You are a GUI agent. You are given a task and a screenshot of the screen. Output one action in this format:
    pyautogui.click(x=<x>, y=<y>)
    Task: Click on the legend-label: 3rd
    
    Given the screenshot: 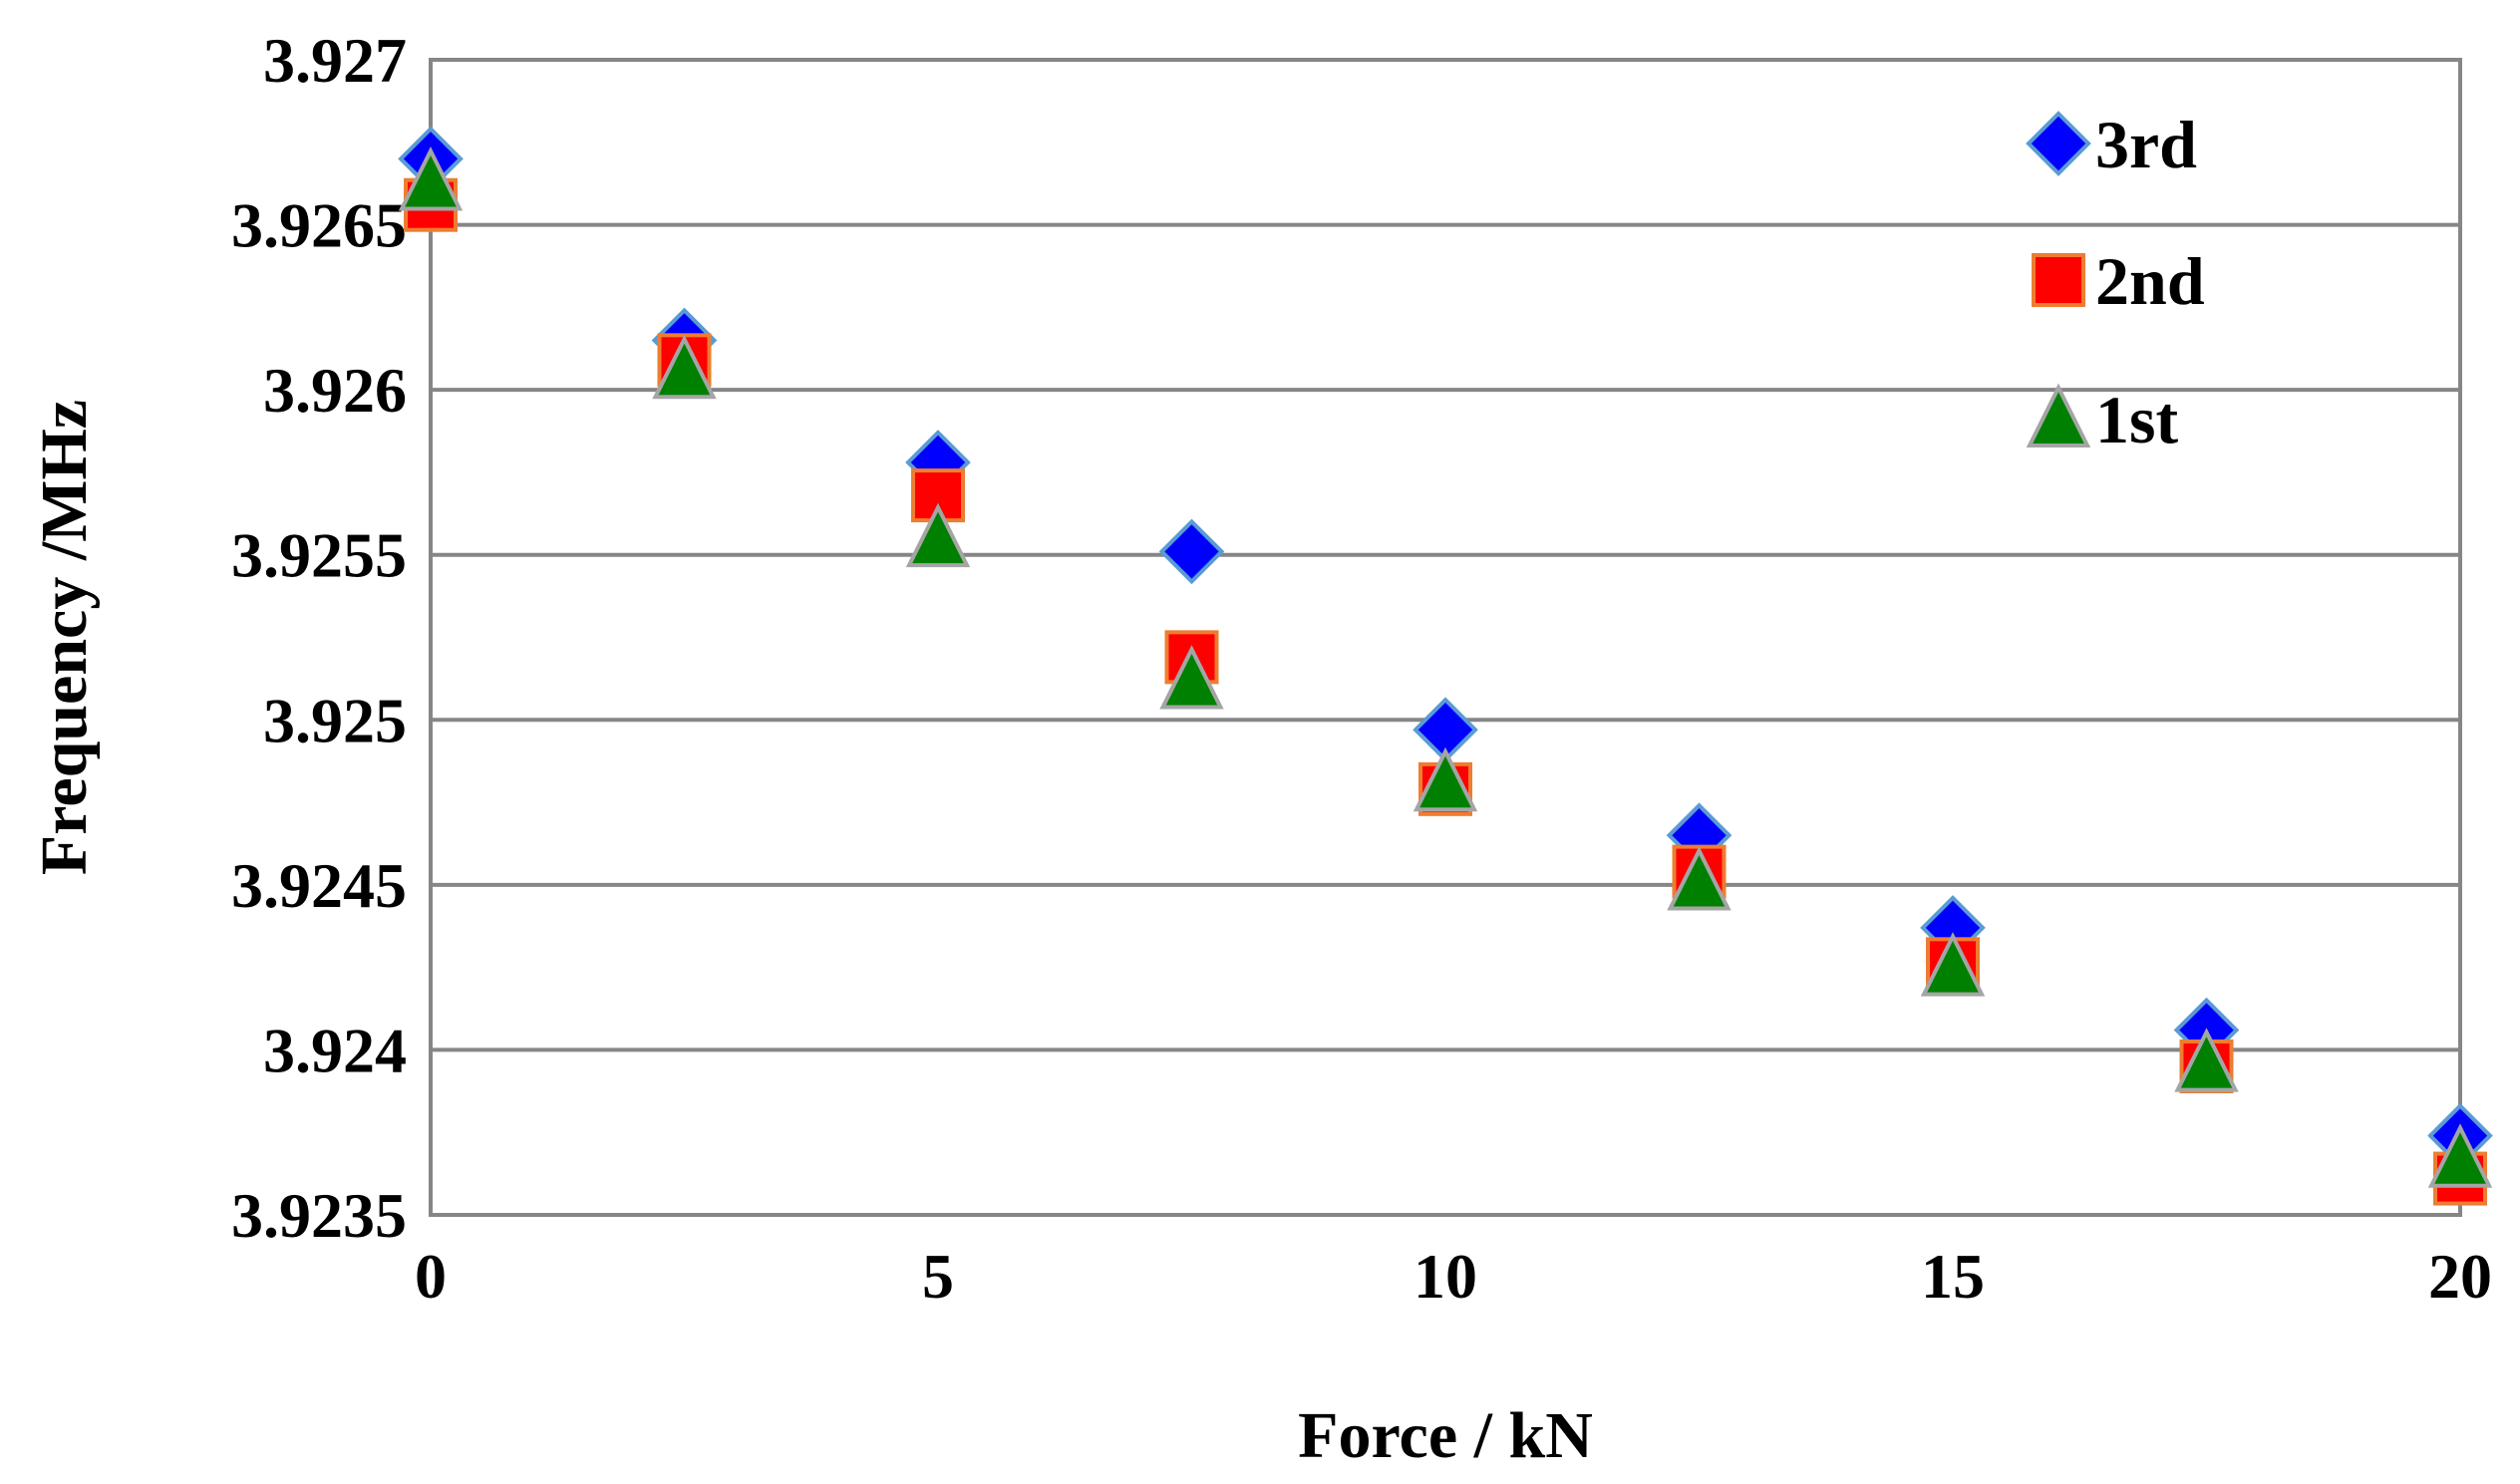 What is the action you would take?
    pyautogui.click(x=2146, y=144)
    